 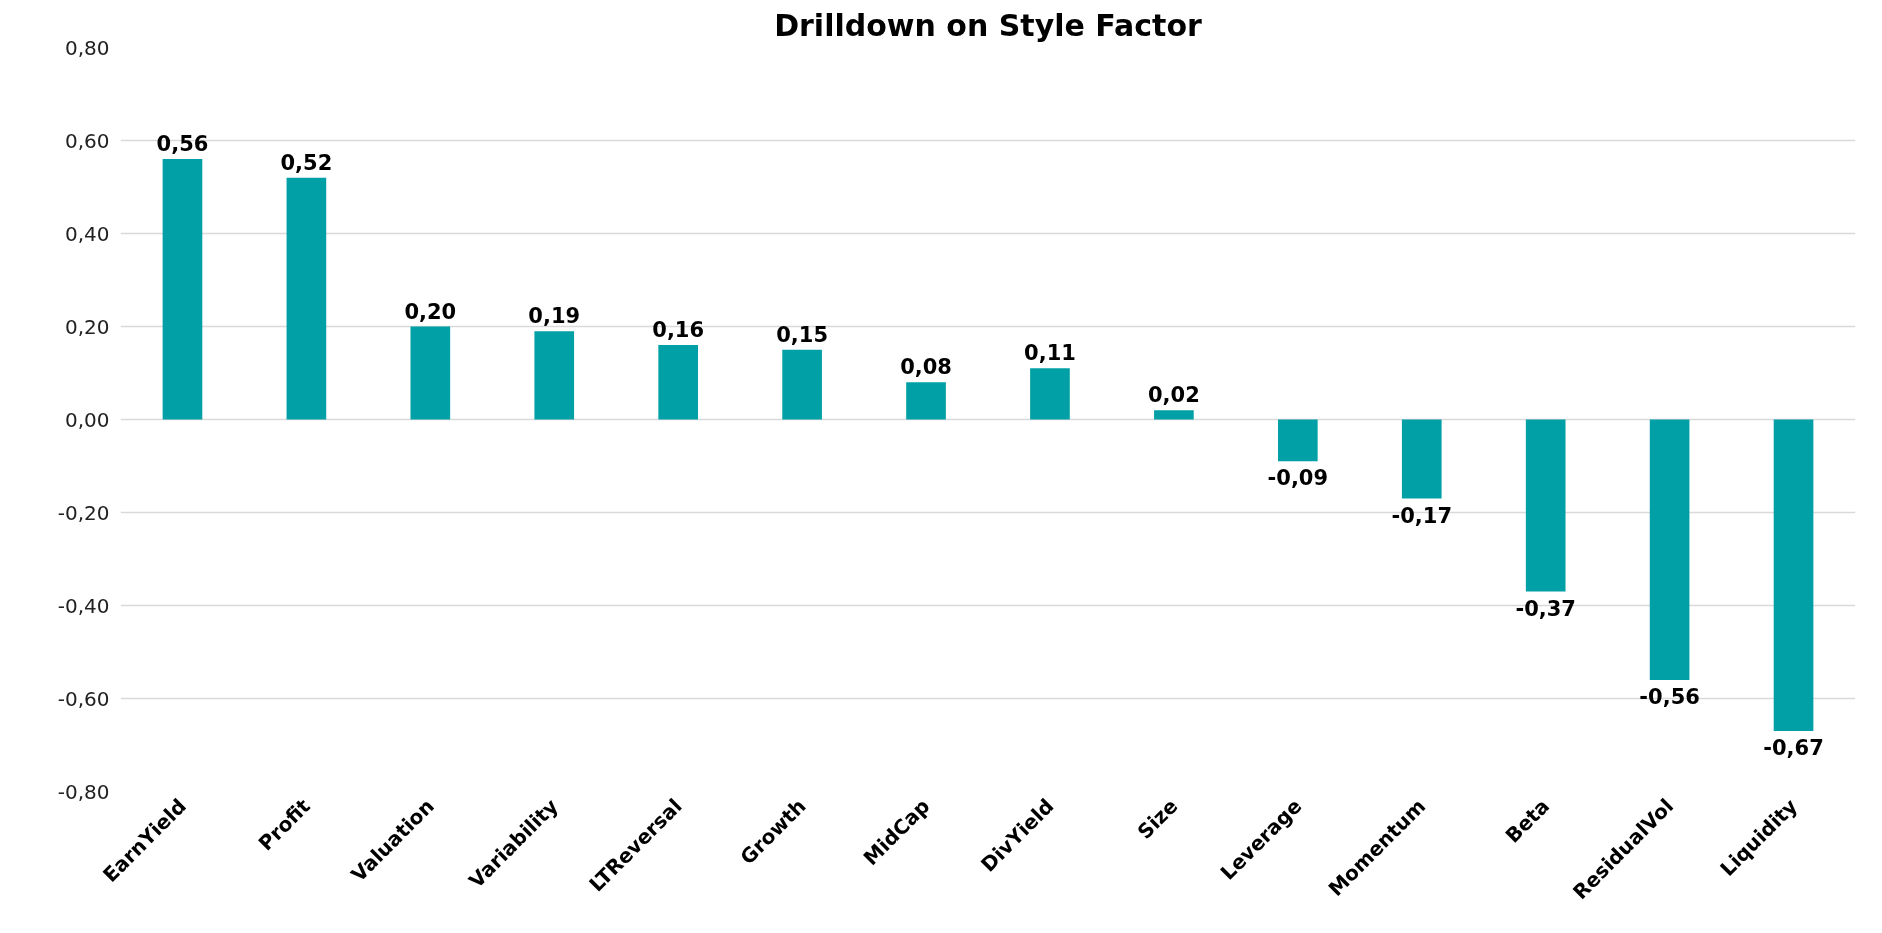 What do you see at coordinates (988, 25) in the screenshot?
I see `chart-title: Drilldown on Style Factor` at bounding box center [988, 25].